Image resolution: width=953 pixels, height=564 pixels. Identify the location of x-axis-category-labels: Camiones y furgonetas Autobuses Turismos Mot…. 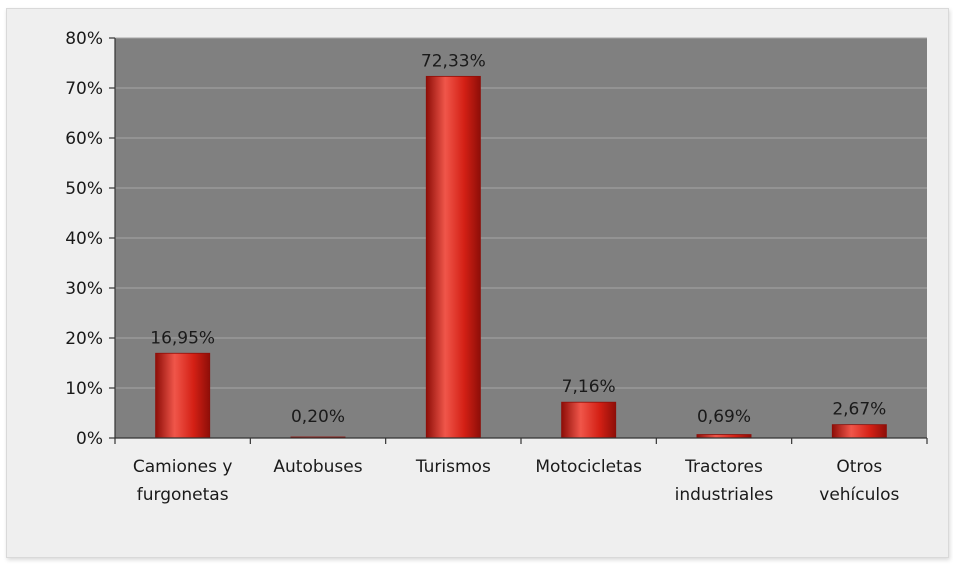
(516, 481).